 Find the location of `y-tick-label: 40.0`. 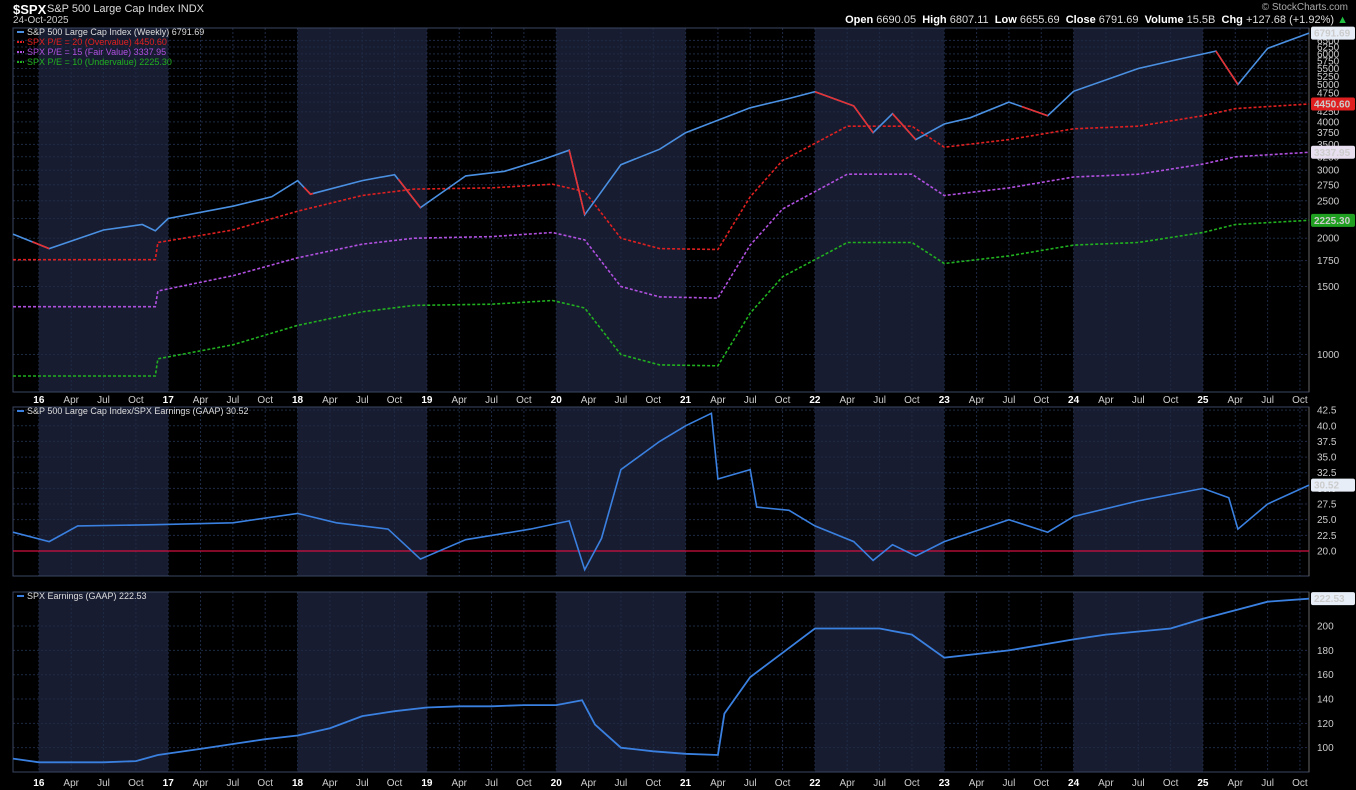

y-tick-label: 40.0 is located at coordinates (1327, 426).